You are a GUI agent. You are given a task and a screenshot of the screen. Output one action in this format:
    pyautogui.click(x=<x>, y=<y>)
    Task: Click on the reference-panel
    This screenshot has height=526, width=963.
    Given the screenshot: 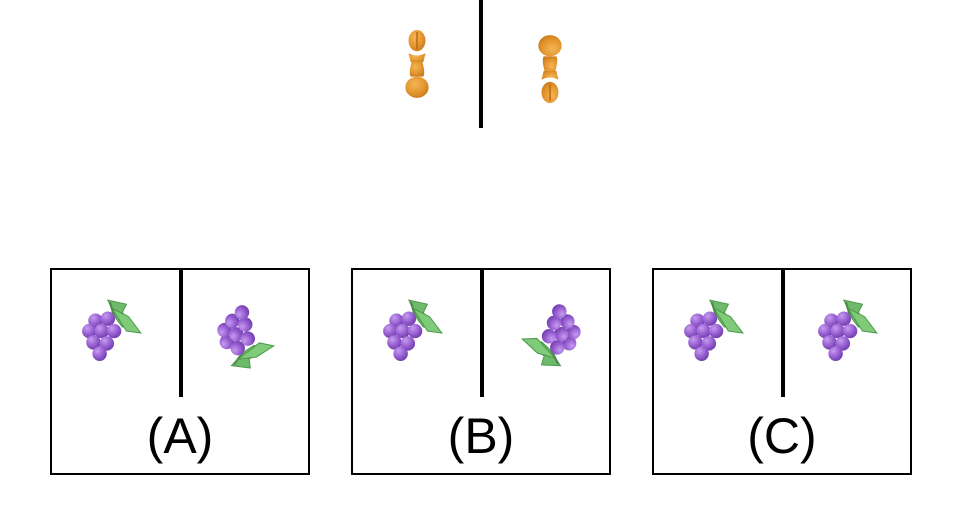 What is the action you would take?
    pyautogui.click(x=480, y=65)
    